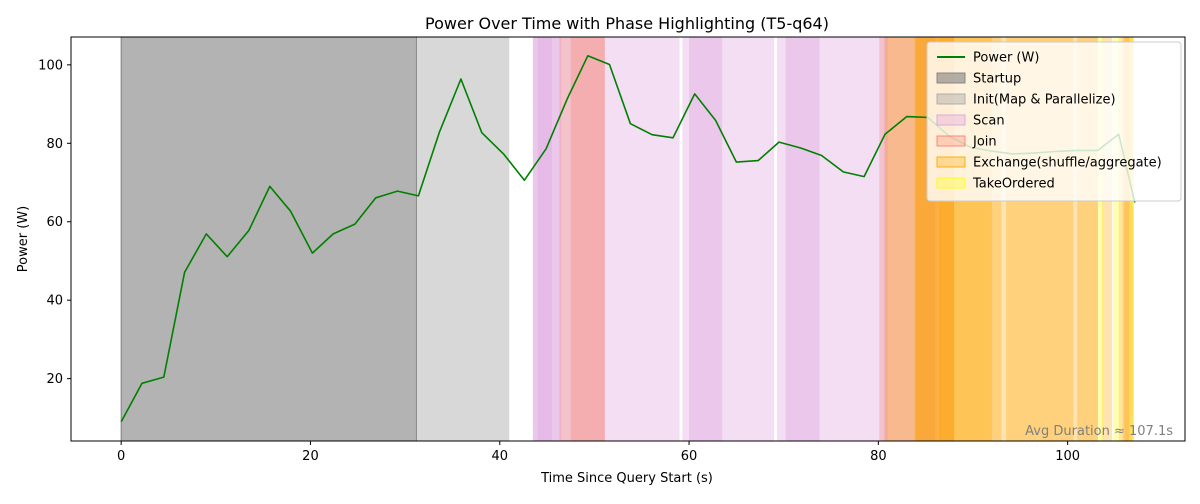  I want to click on legend-label: Init(Map & Parallelize), so click(1044, 100).